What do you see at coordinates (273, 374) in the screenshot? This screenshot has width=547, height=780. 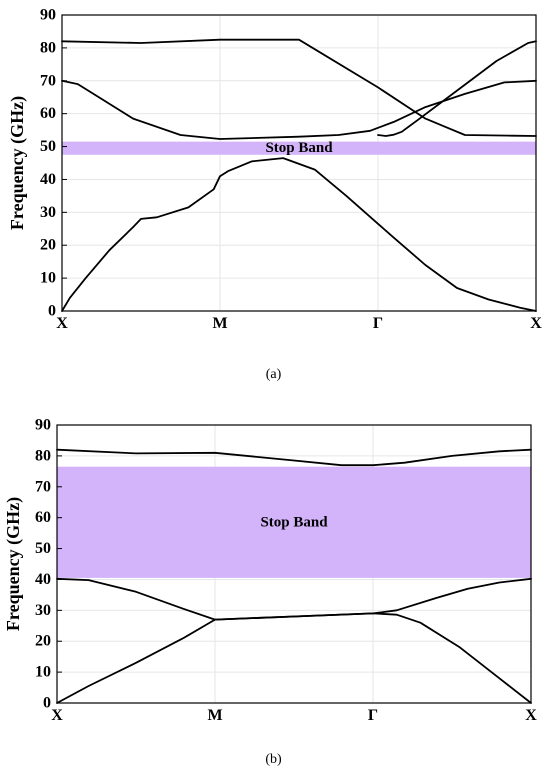 I see `caption-a: (a)` at bounding box center [273, 374].